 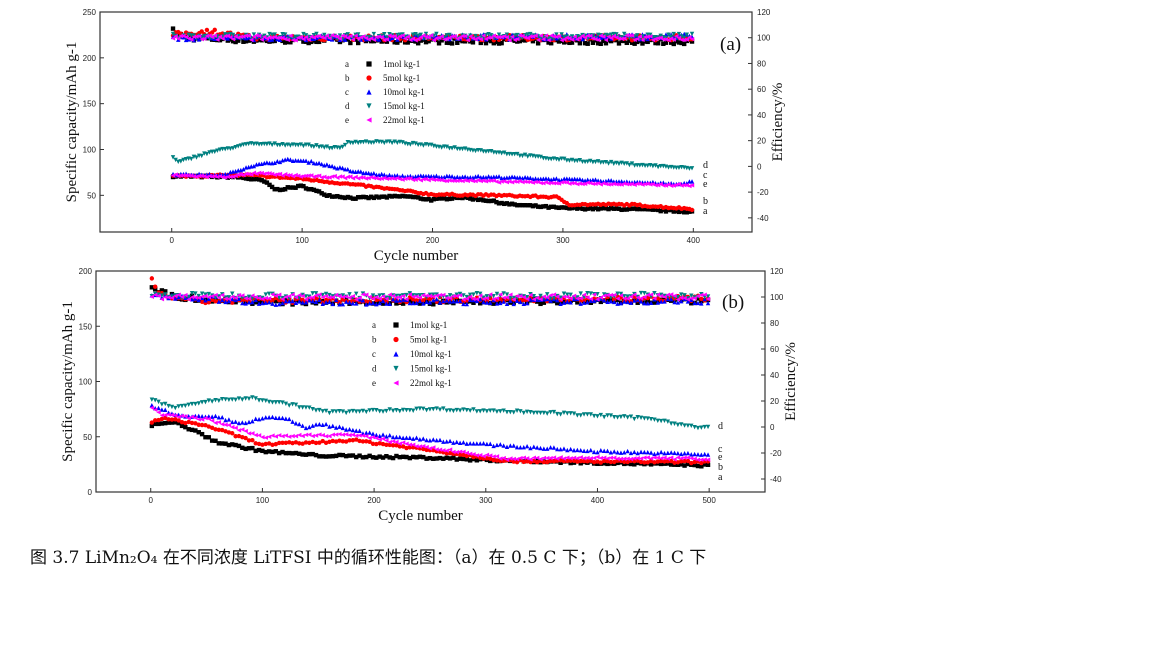 I want to click on series-e, so click(x=430, y=377).